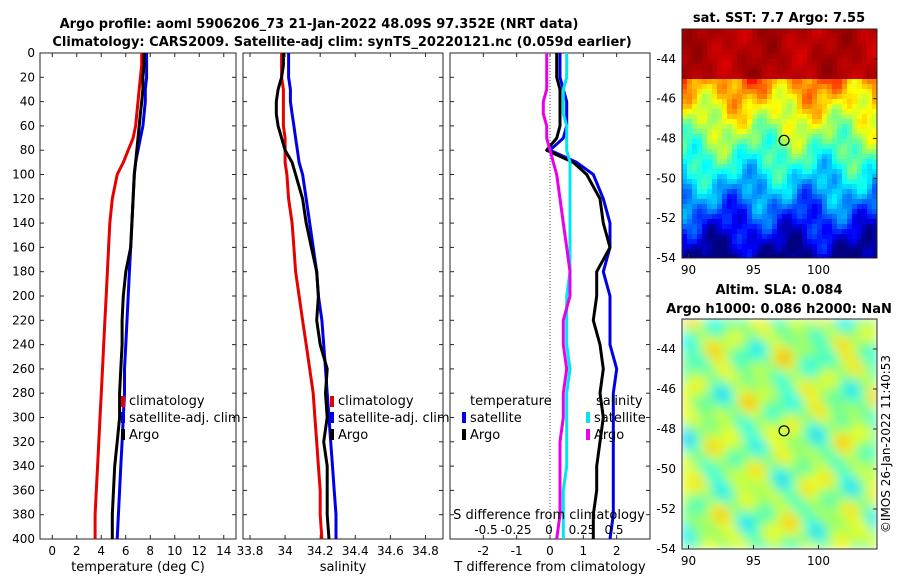 The image size is (900, 580). Describe the element at coordinates (818, 561) in the screenshot. I see `map-x-tick-label: 100` at that location.